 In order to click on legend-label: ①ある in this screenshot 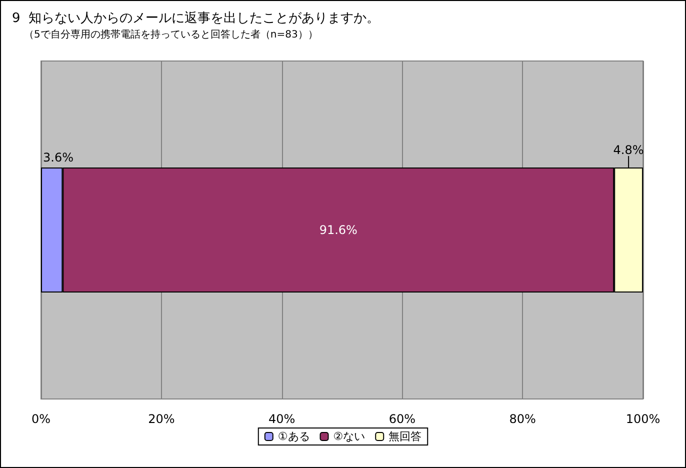, I will do `click(294, 436)`.